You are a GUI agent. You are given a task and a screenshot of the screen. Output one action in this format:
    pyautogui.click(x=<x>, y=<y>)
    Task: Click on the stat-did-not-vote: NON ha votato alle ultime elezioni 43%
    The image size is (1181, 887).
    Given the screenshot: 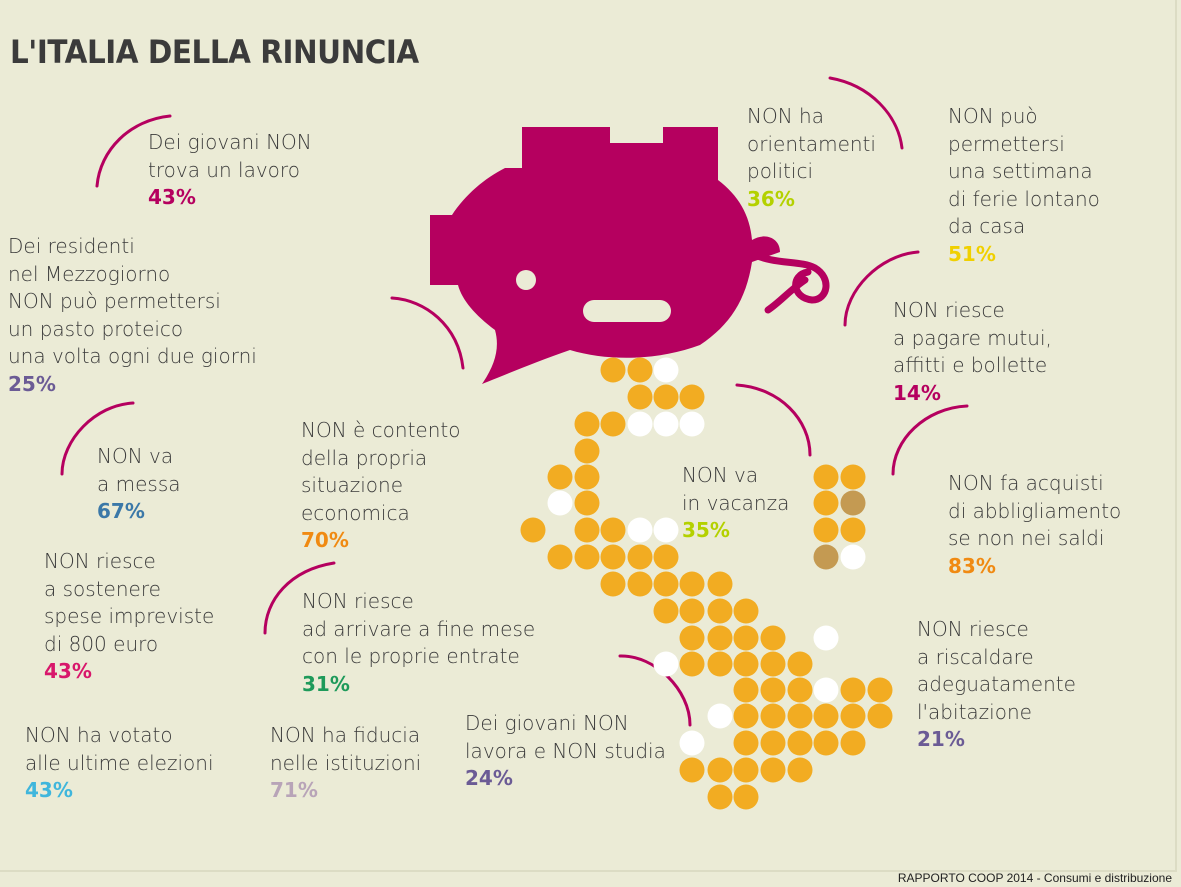 What is the action you would take?
    pyautogui.click(x=119, y=763)
    